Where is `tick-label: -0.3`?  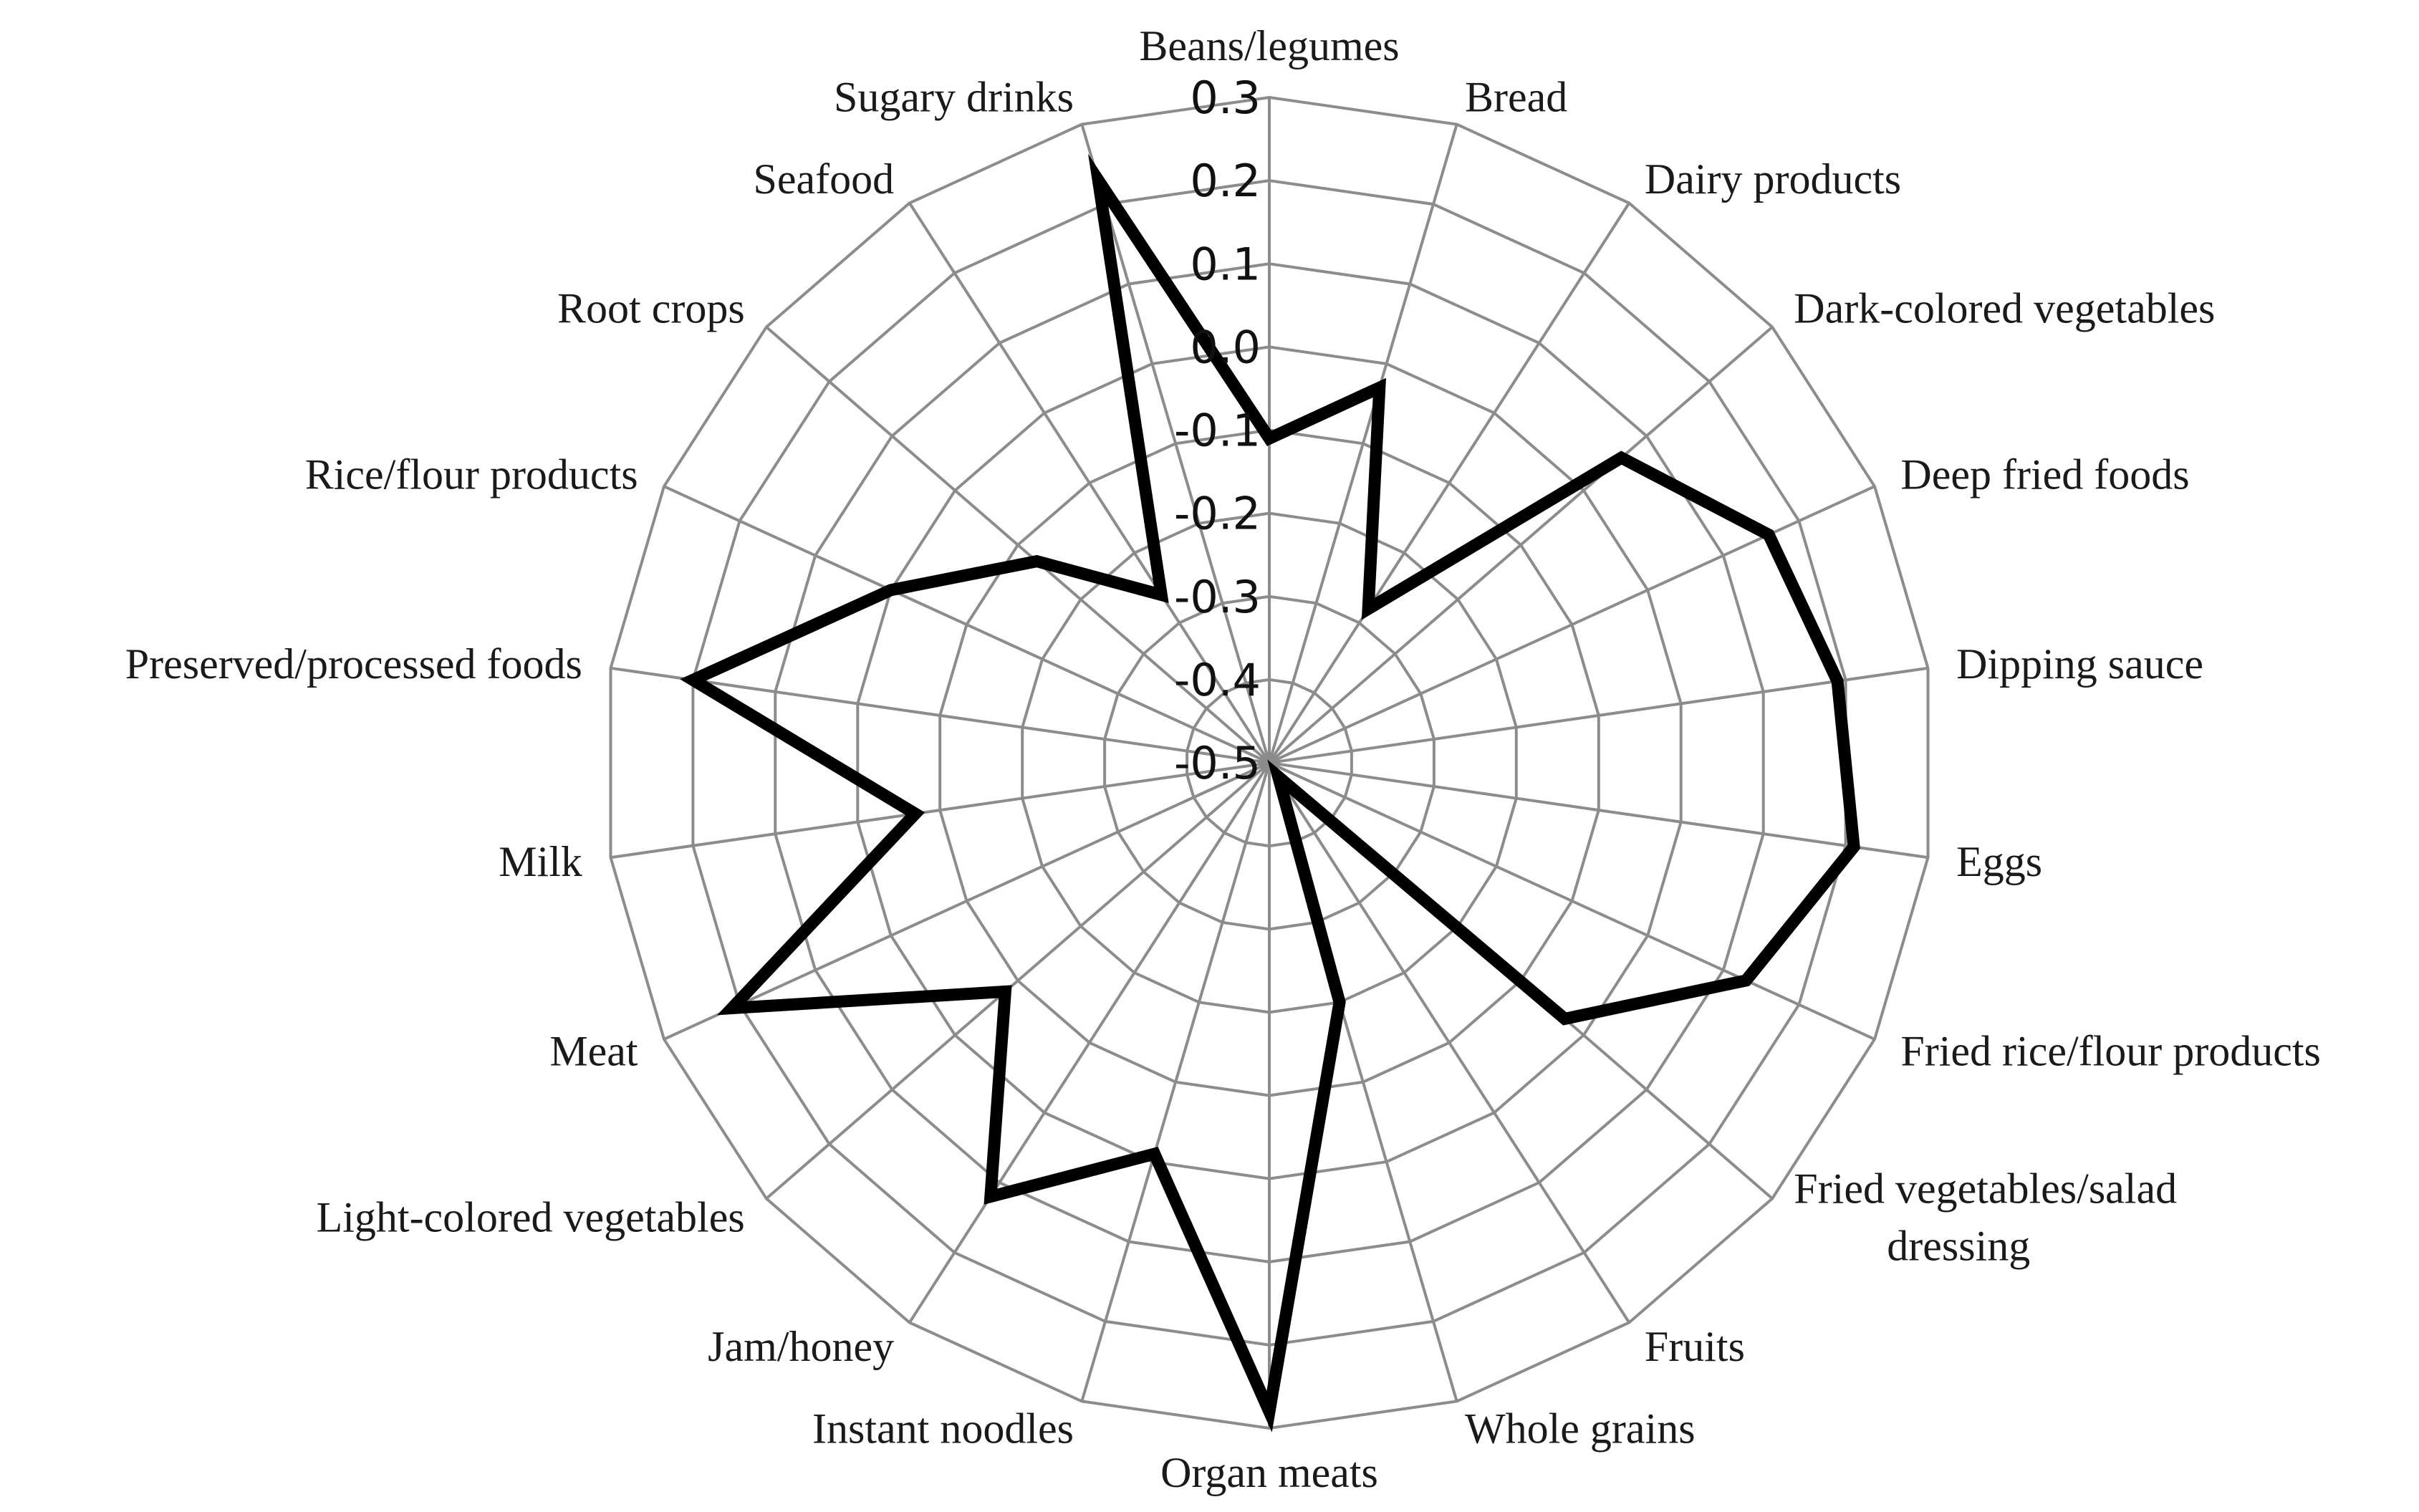 tick-label: -0.3 is located at coordinates (1217, 597).